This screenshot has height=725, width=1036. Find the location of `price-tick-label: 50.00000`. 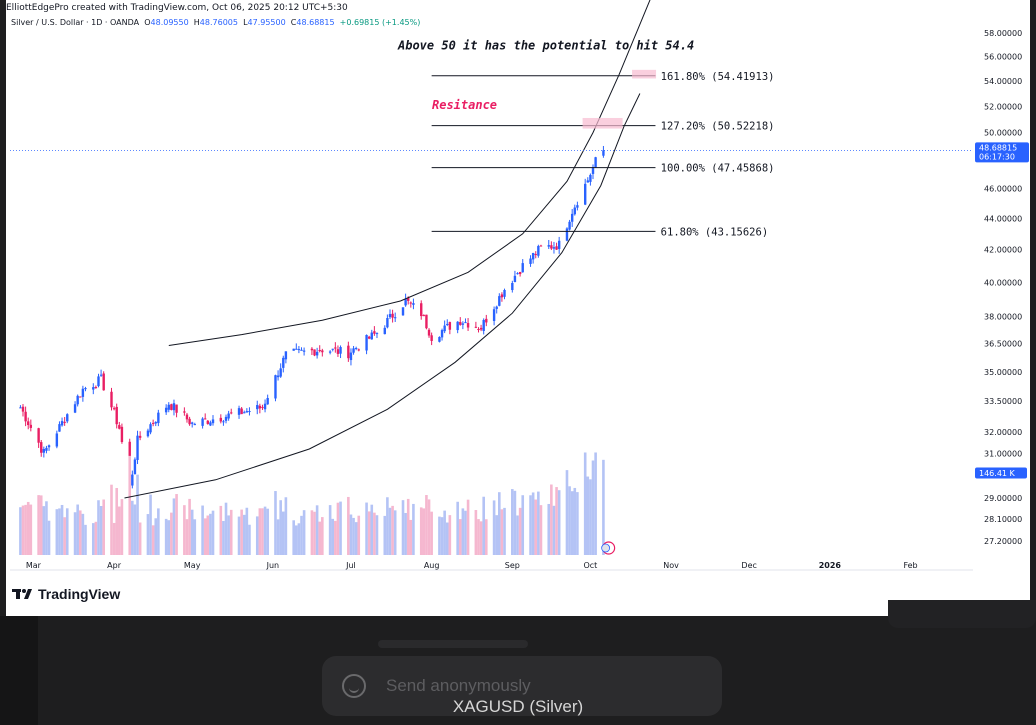

price-tick-label: 50.00000 is located at coordinates (1003, 133).